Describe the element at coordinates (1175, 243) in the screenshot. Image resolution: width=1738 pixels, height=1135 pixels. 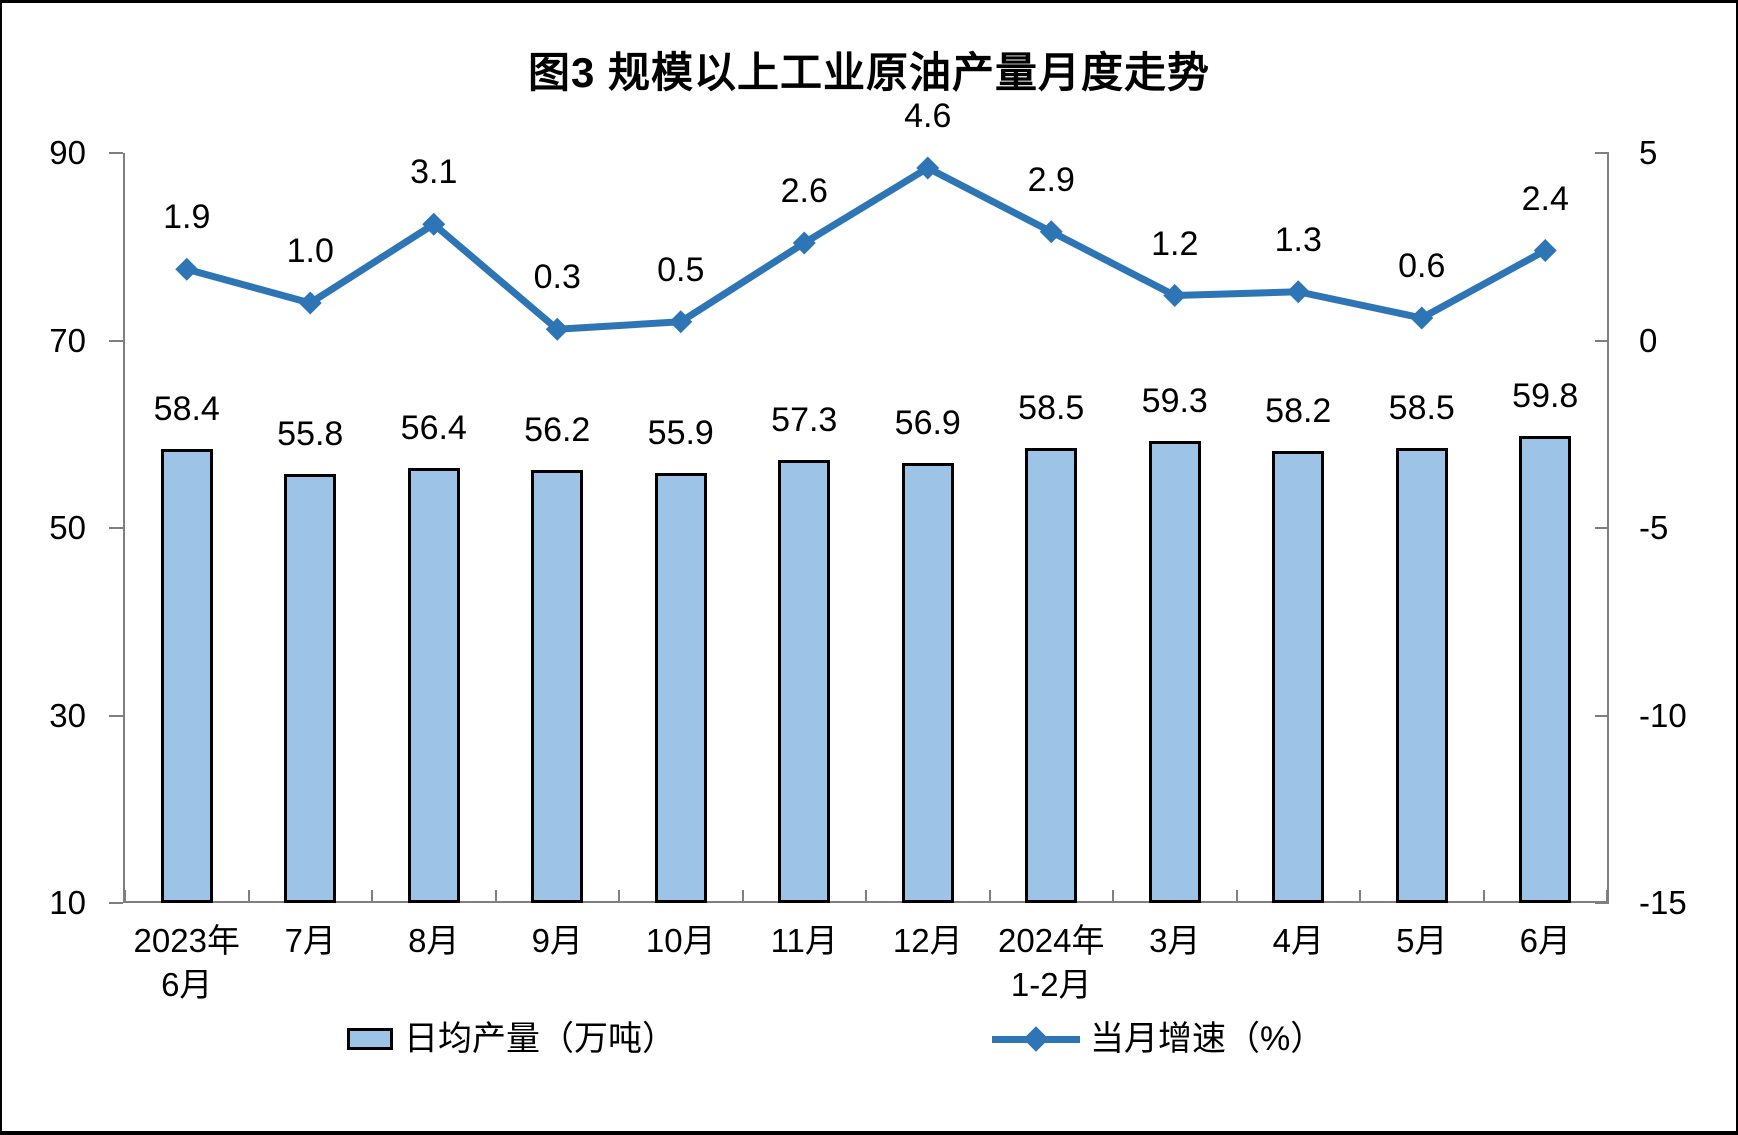
I see `line-value-label: 1.2` at that location.